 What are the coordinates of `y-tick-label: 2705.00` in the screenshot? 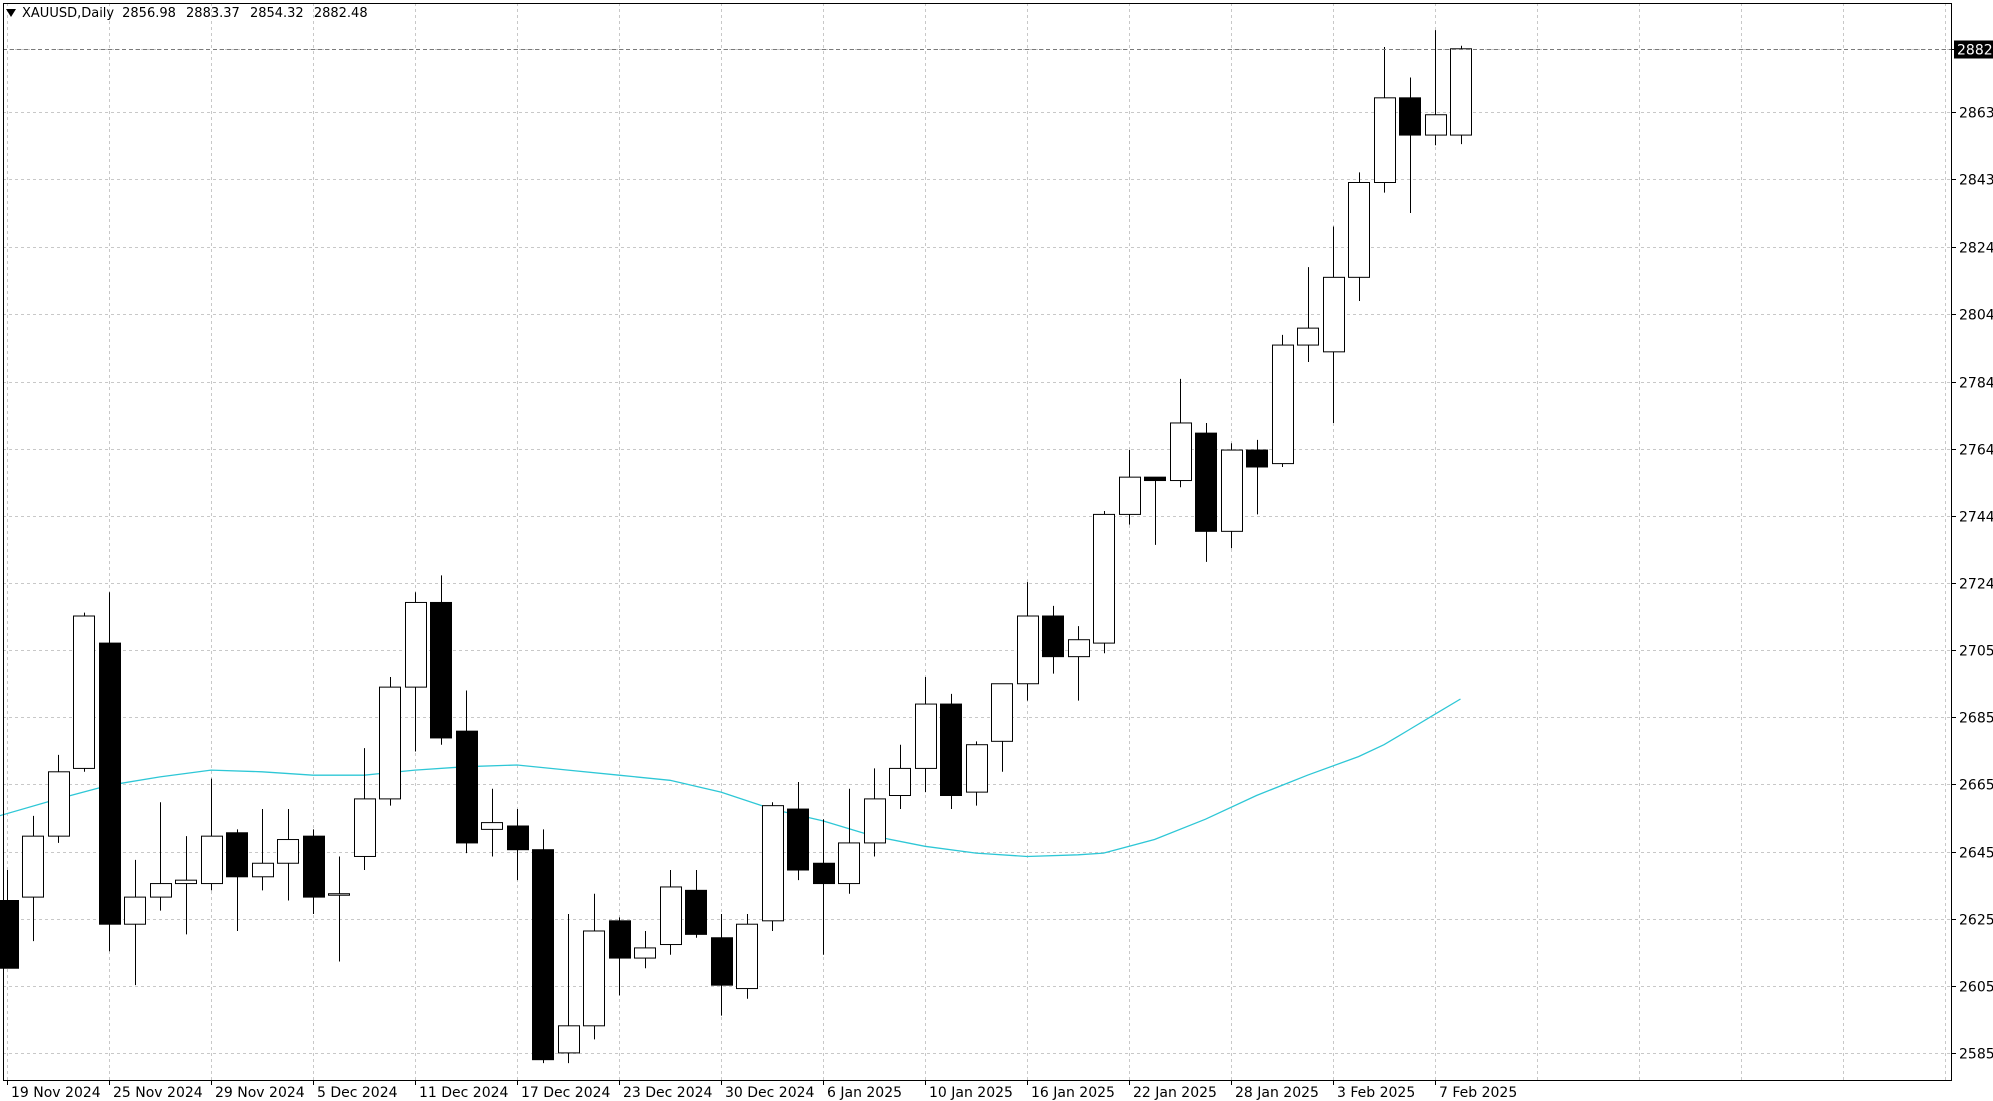 It's located at (1976, 652).